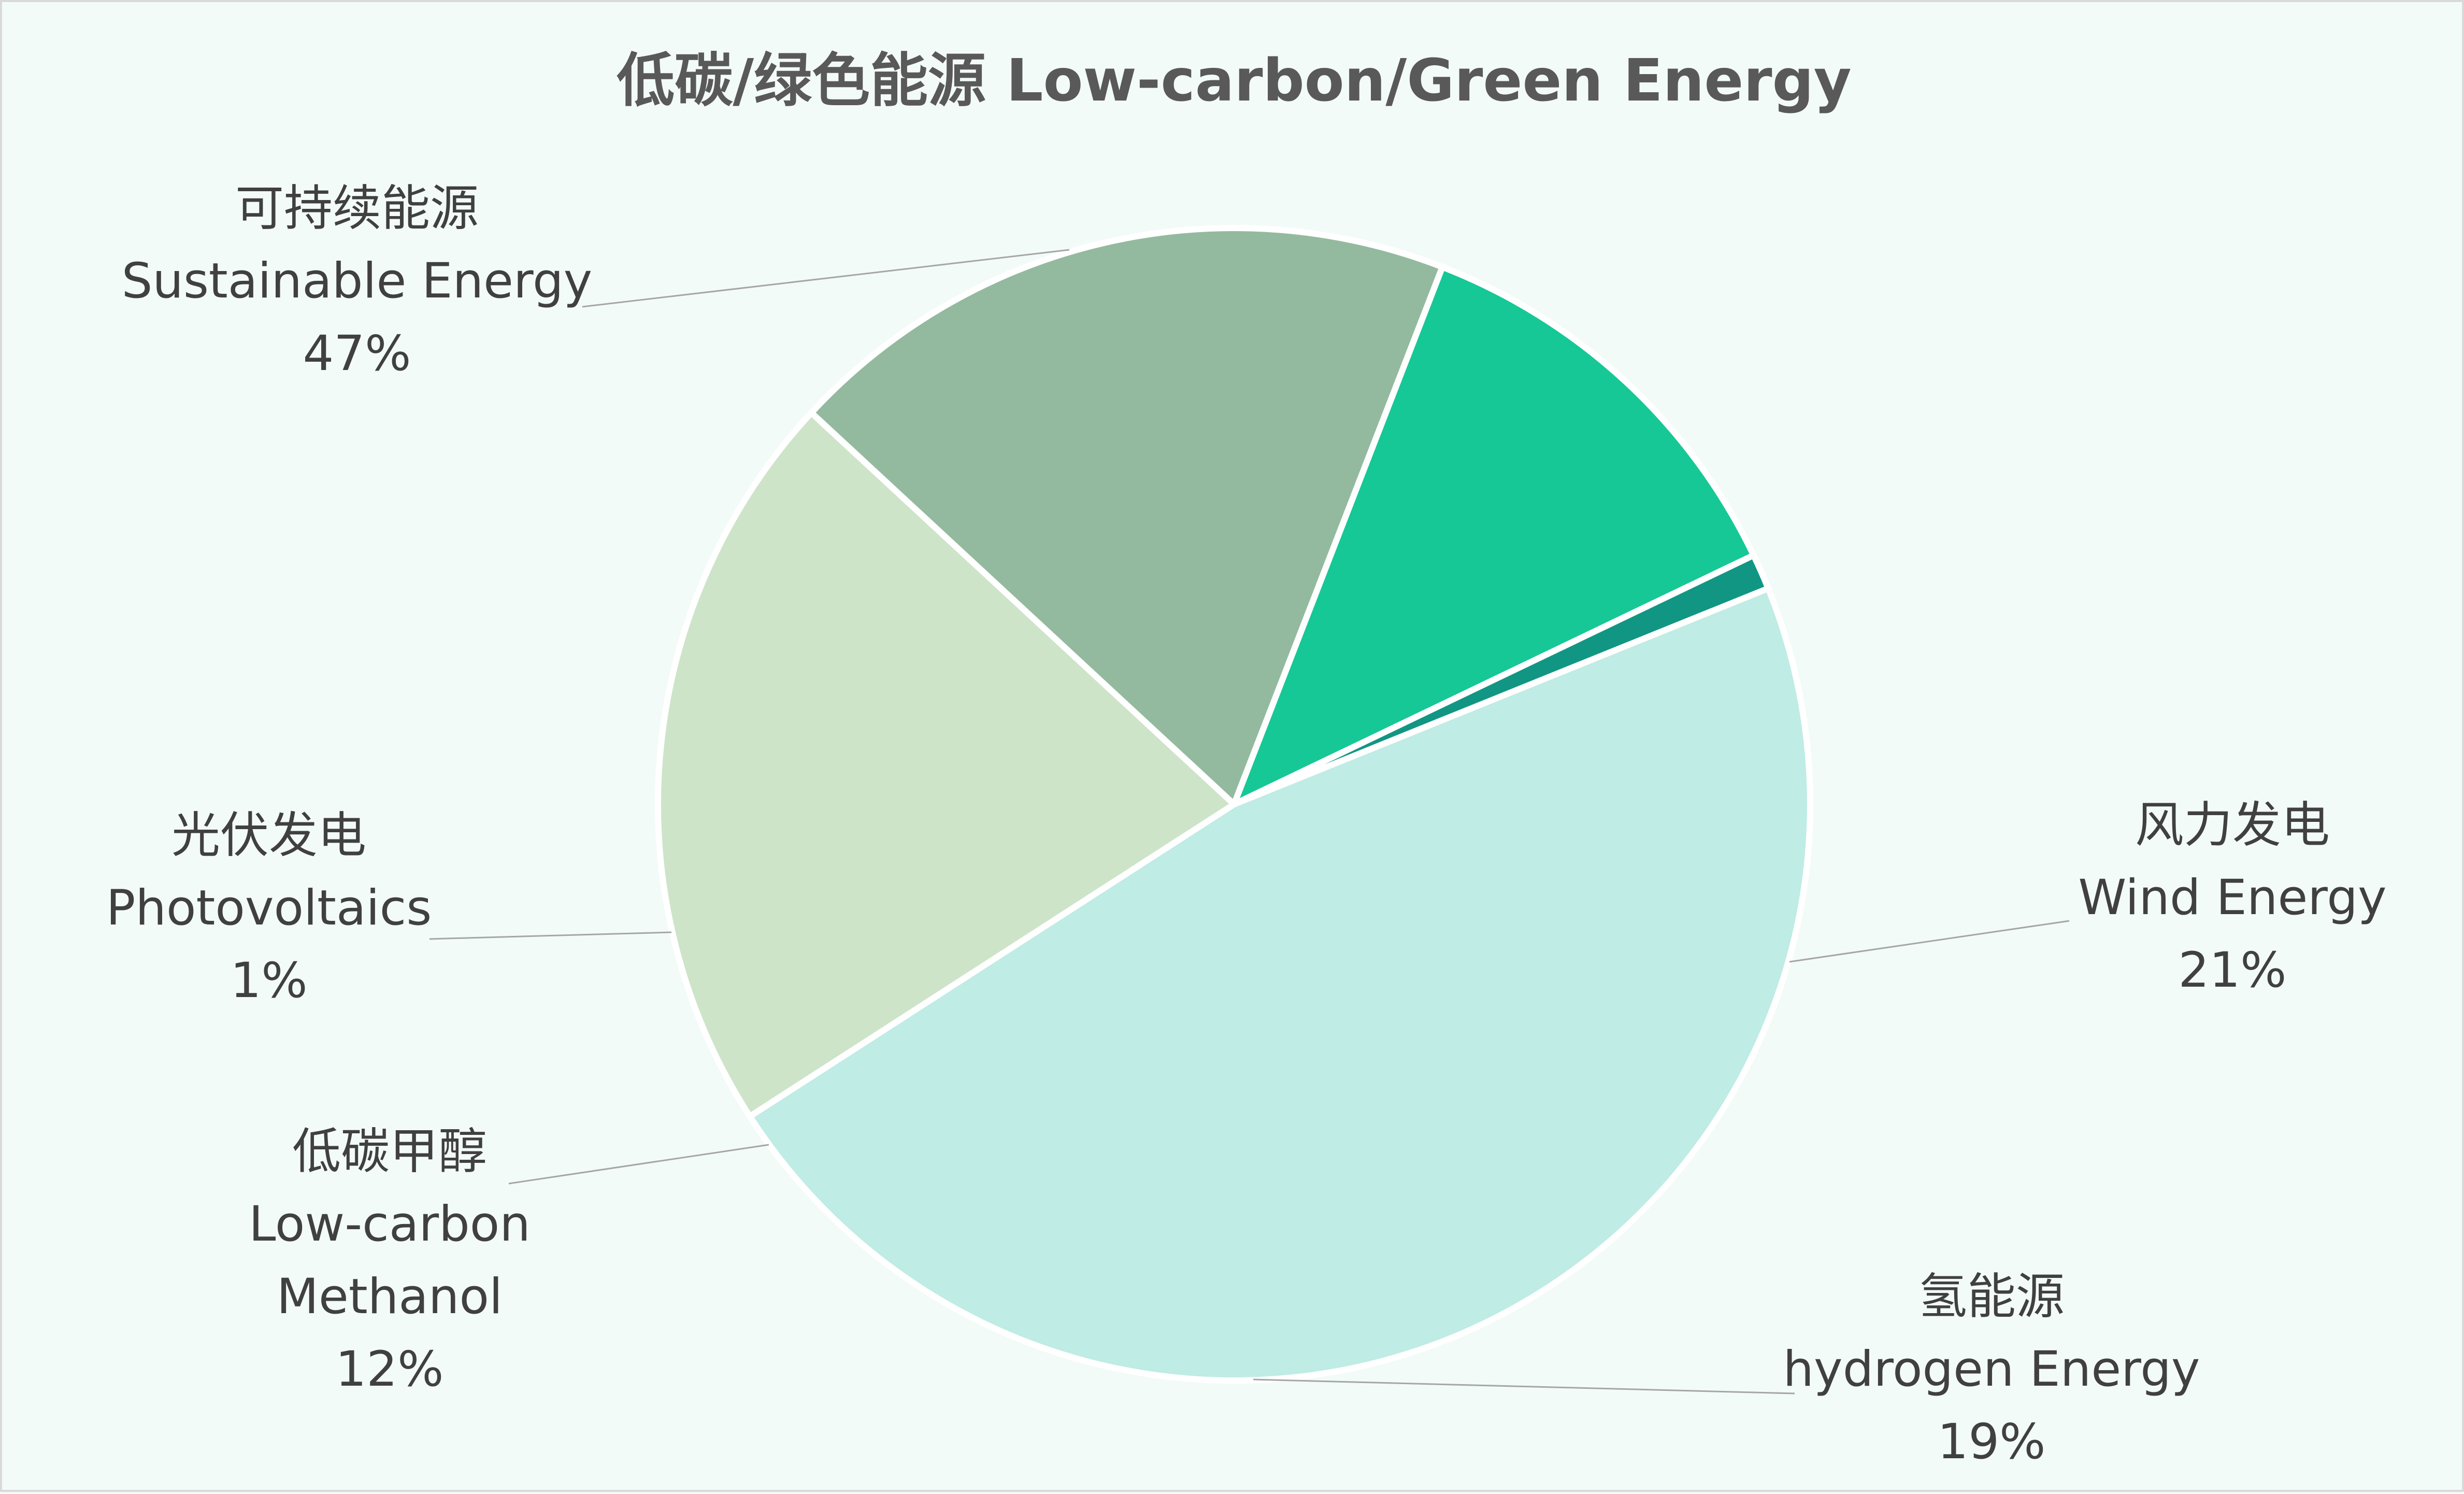  I want to click on pie-slice-methanol, so click(1494, 535).